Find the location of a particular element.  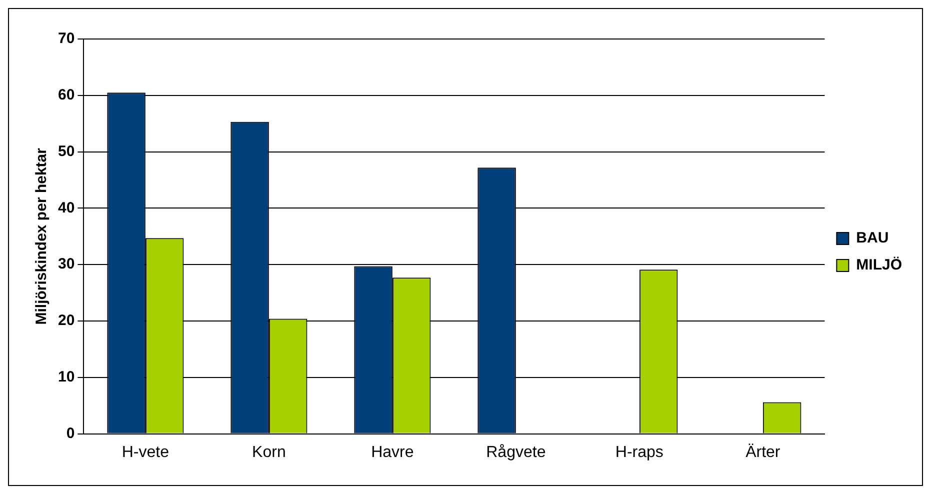

x-tick-label: Rågvete is located at coordinates (516, 452).